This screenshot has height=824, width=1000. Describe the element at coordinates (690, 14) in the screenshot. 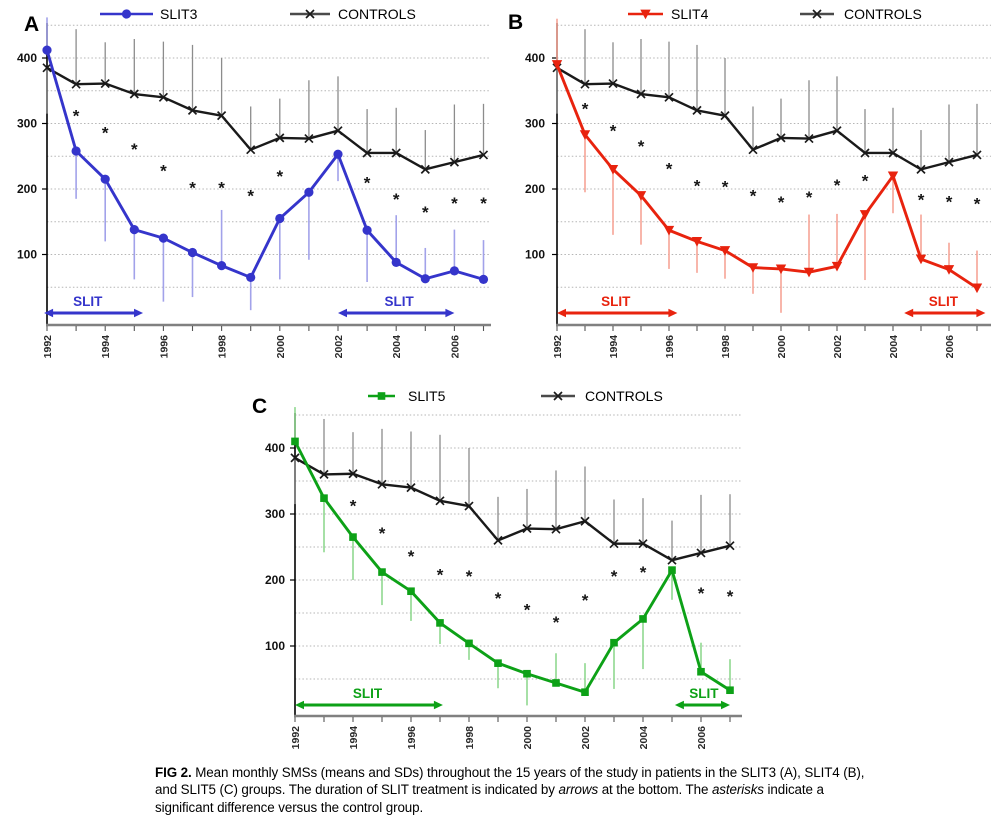

I see `legend-label: SLIT4` at that location.